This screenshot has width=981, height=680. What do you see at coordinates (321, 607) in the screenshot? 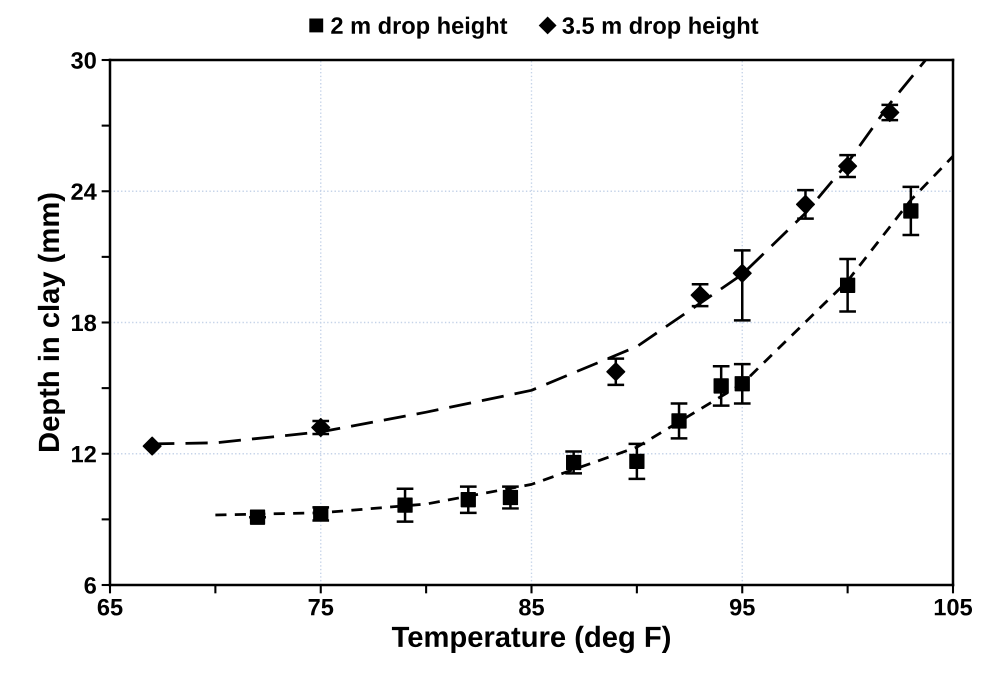
I see `x-tick-label: 75` at bounding box center [321, 607].